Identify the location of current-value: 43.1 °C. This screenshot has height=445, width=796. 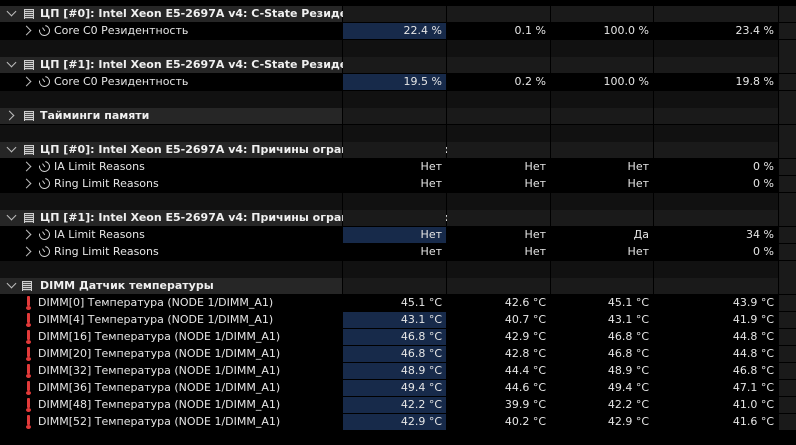
(394, 320).